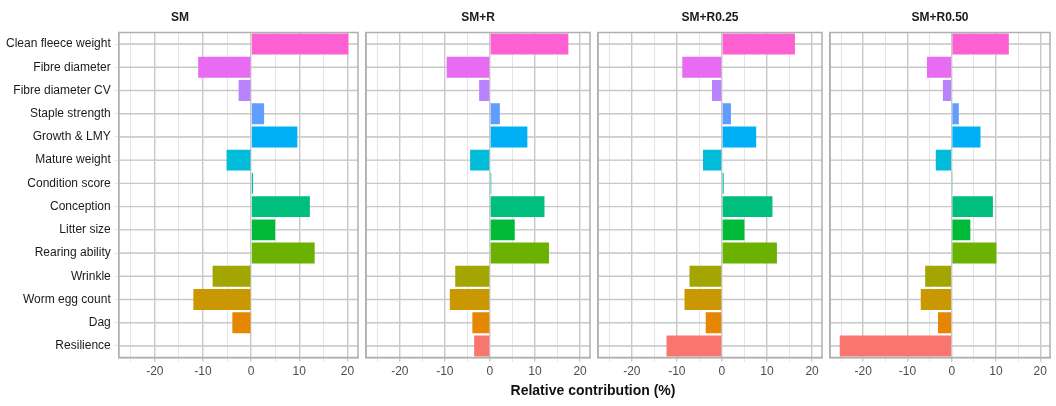 The height and width of the screenshot is (406, 1056). What do you see at coordinates (85, 229) in the screenshot?
I see `y-tick-label: Litter size` at bounding box center [85, 229].